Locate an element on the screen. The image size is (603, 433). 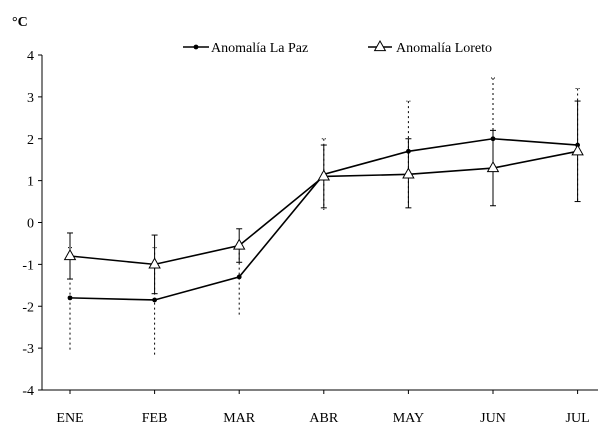
y-tick-label: -1 is located at coordinates (28, 265).